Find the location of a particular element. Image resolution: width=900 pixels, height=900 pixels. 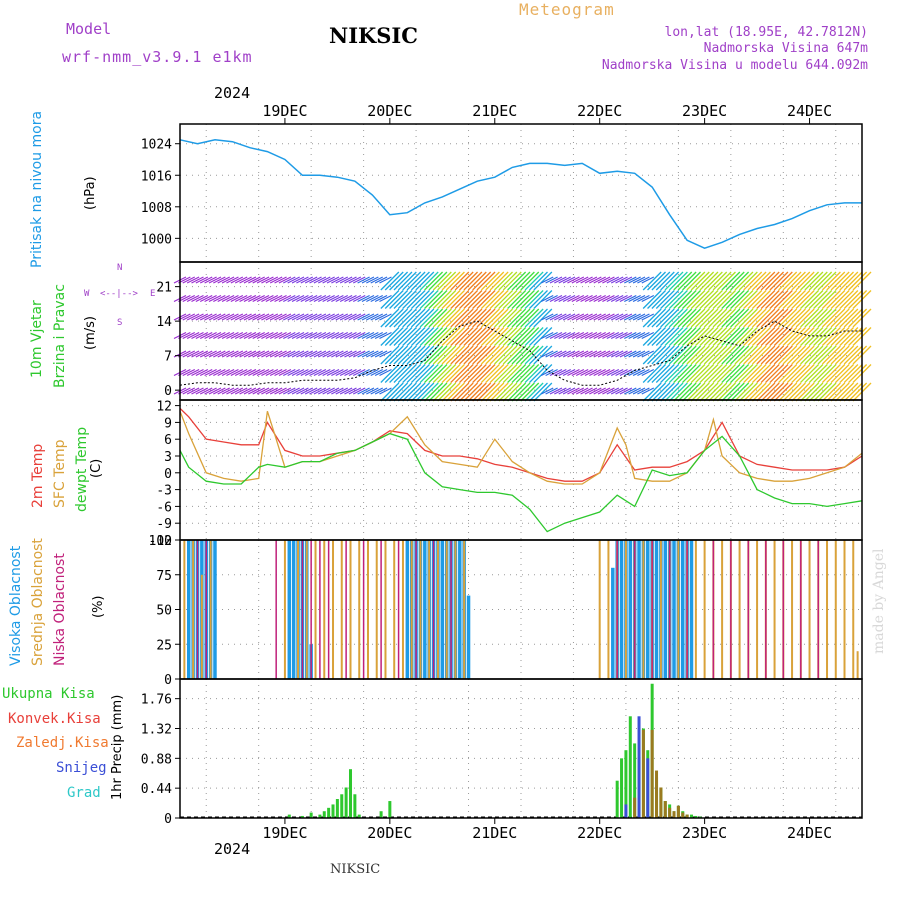

x-tick-label-bottom: 19DEC is located at coordinates (284, 833).